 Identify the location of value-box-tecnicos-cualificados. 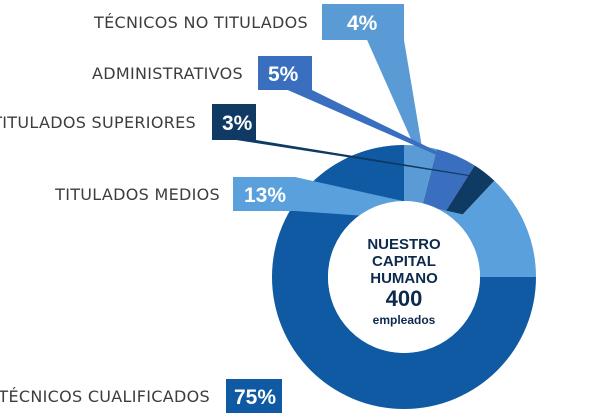
(254, 396).